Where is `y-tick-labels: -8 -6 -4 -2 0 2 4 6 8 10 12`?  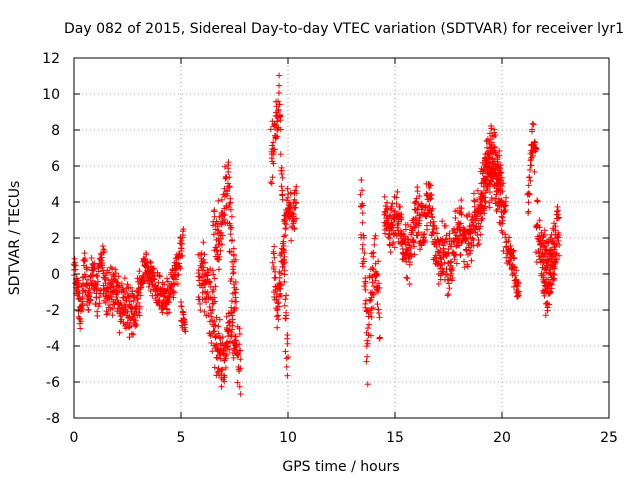
y-tick-labels: -8 -6 -4 -2 0 2 4 6 8 10 12 is located at coordinates (51, 239).